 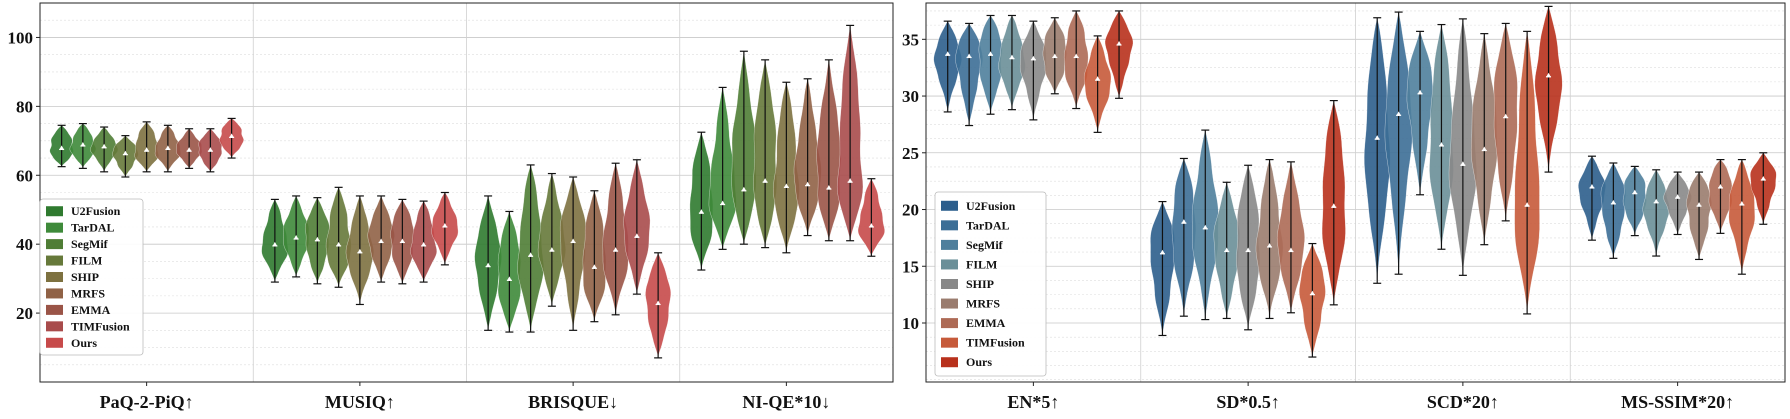 I want to click on violin-en-5-timfusion, so click(x=1097, y=84).